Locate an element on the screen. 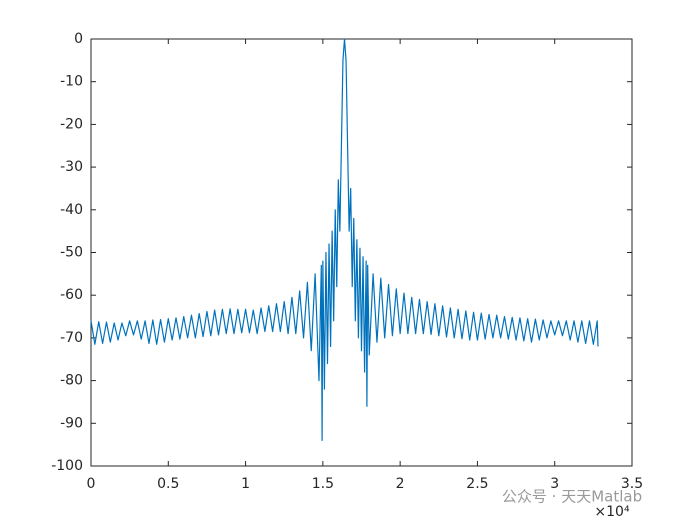 This screenshot has height=525, width=700. x-tick-label: 1 is located at coordinates (245, 484).